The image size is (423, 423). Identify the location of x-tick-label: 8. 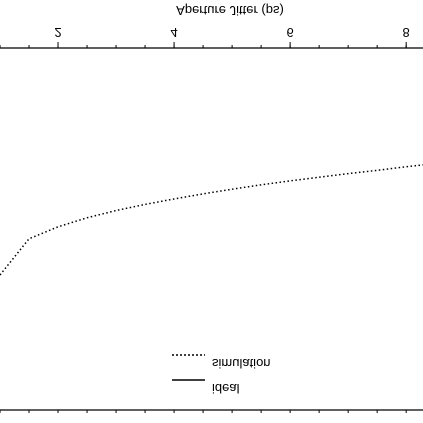
(406, 32).